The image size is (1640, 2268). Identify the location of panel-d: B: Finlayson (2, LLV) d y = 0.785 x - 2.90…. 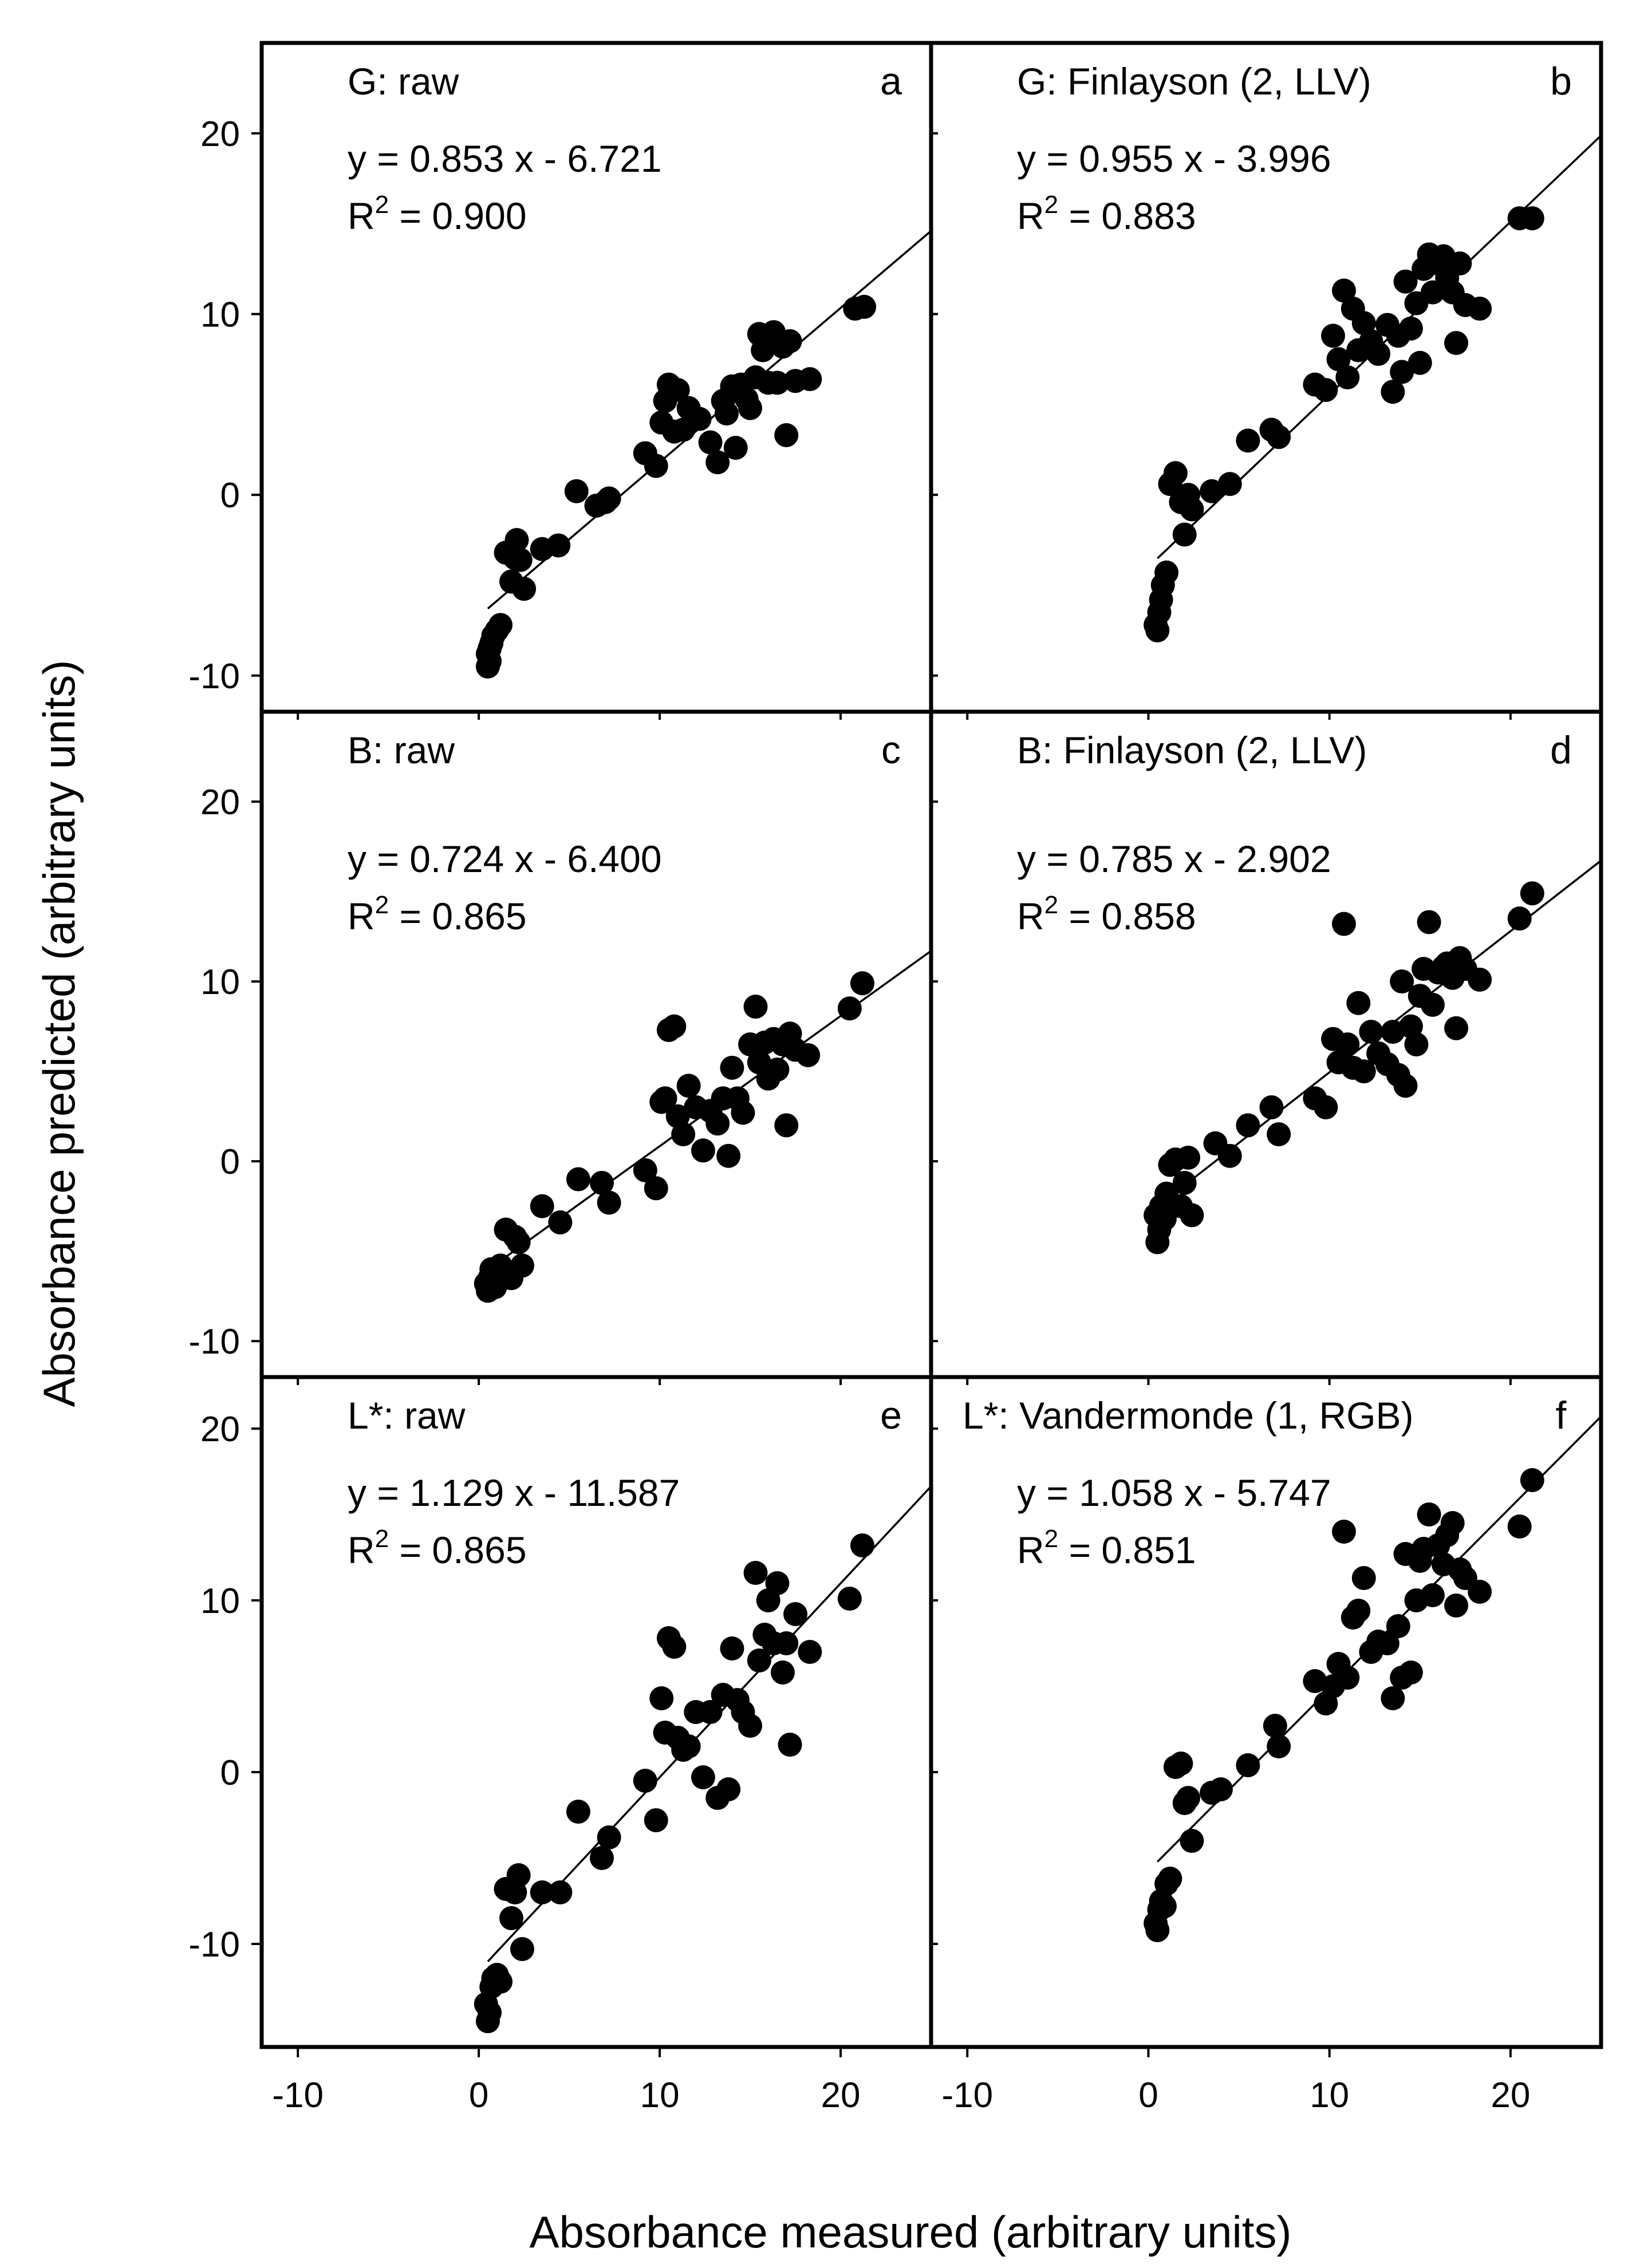
(1266, 1047).